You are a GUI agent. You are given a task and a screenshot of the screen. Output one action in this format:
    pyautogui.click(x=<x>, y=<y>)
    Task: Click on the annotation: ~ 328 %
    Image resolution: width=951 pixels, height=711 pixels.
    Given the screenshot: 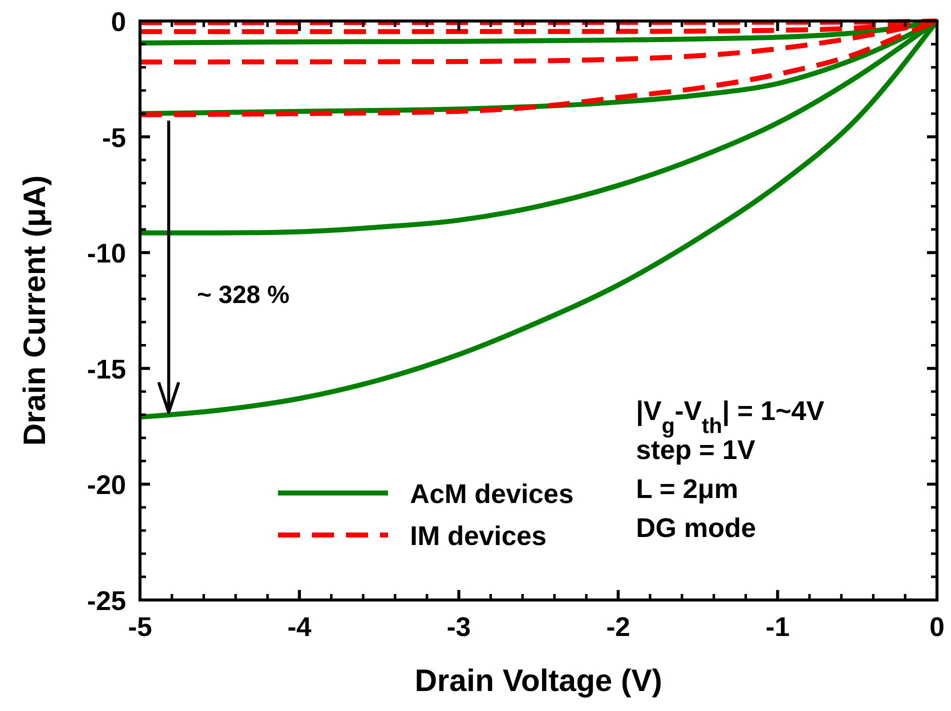 What is the action you would take?
    pyautogui.click(x=243, y=295)
    